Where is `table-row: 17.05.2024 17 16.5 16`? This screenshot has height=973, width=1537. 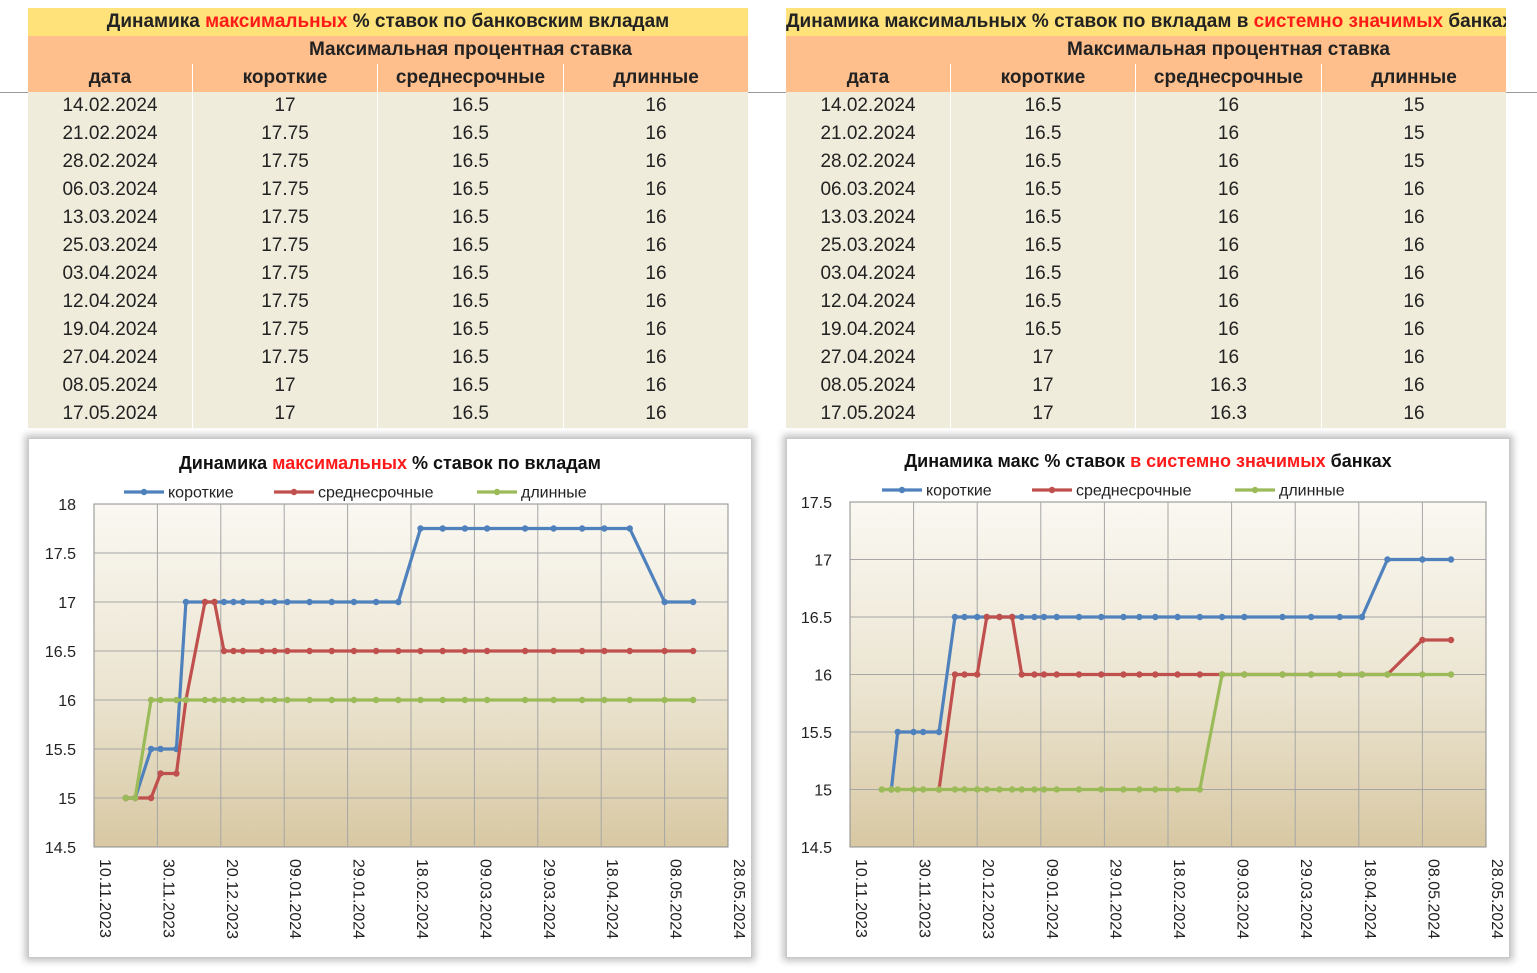
table-row: 17.05.2024 17 16.5 16 is located at coordinates (388, 414).